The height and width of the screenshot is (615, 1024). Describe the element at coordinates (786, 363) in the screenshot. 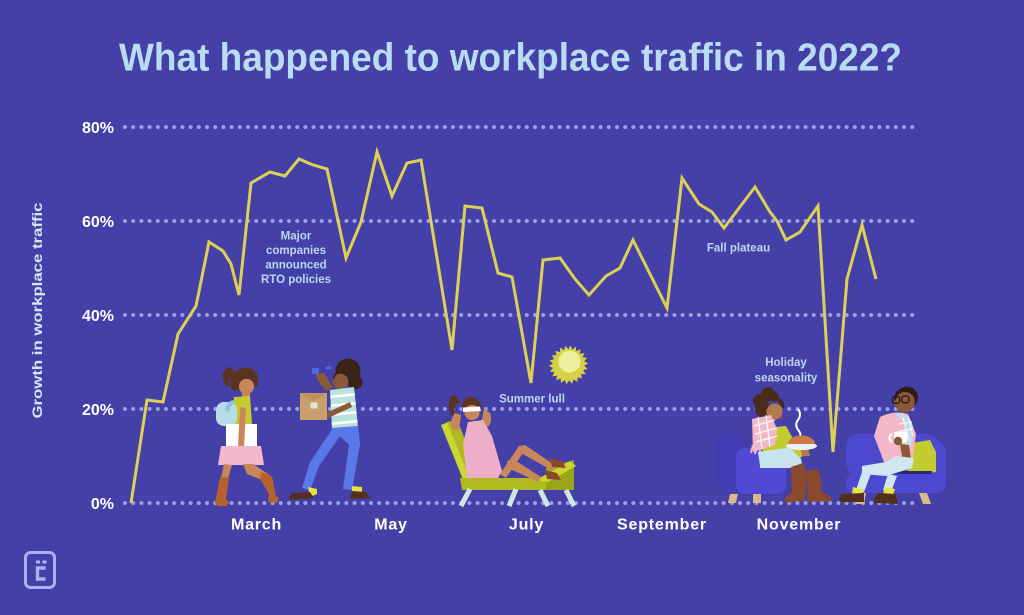

I see `svg-text: Holiday` at that location.